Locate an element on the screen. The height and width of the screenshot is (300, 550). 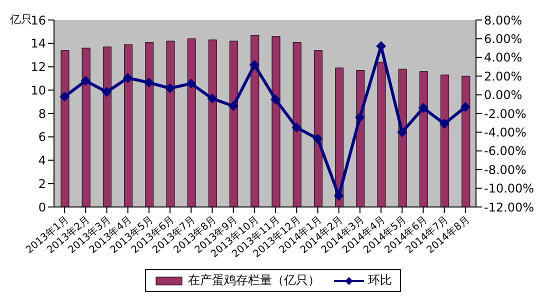
y2-tick-label: -2.00% is located at coordinates (505, 113).